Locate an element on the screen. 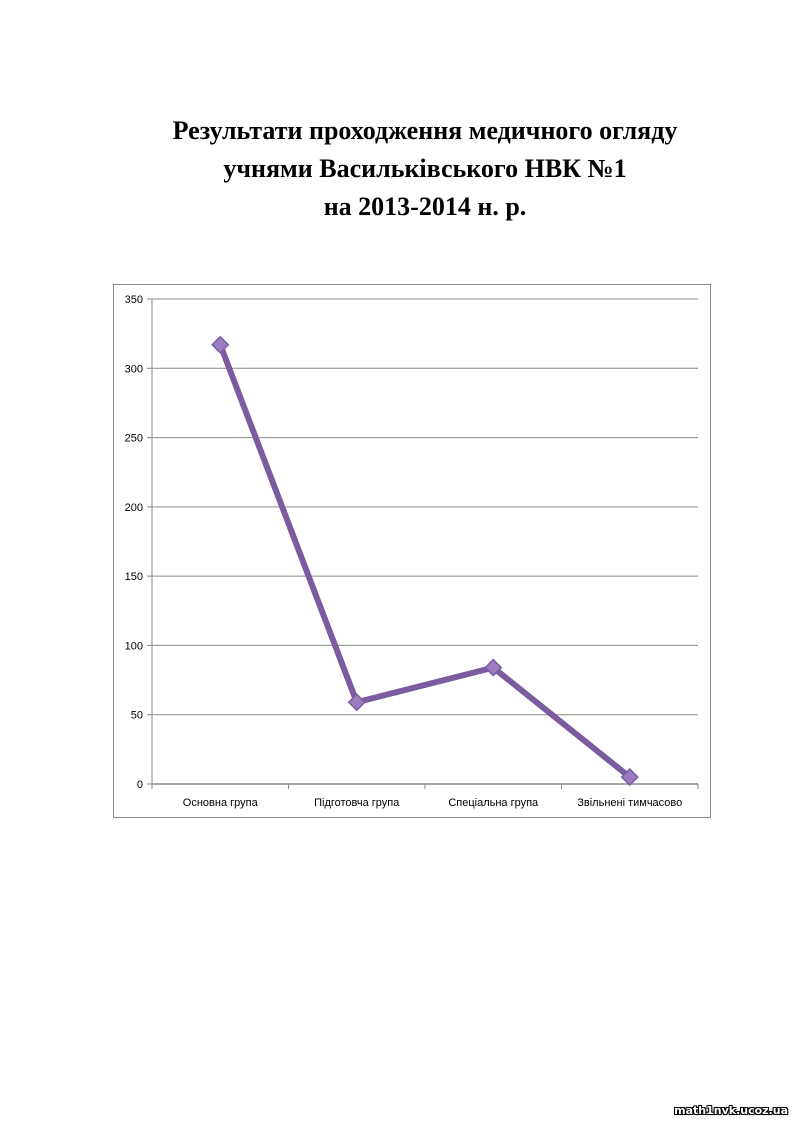 The image size is (794, 1123). y-tick-label-200: 200 is located at coordinates (134, 508).